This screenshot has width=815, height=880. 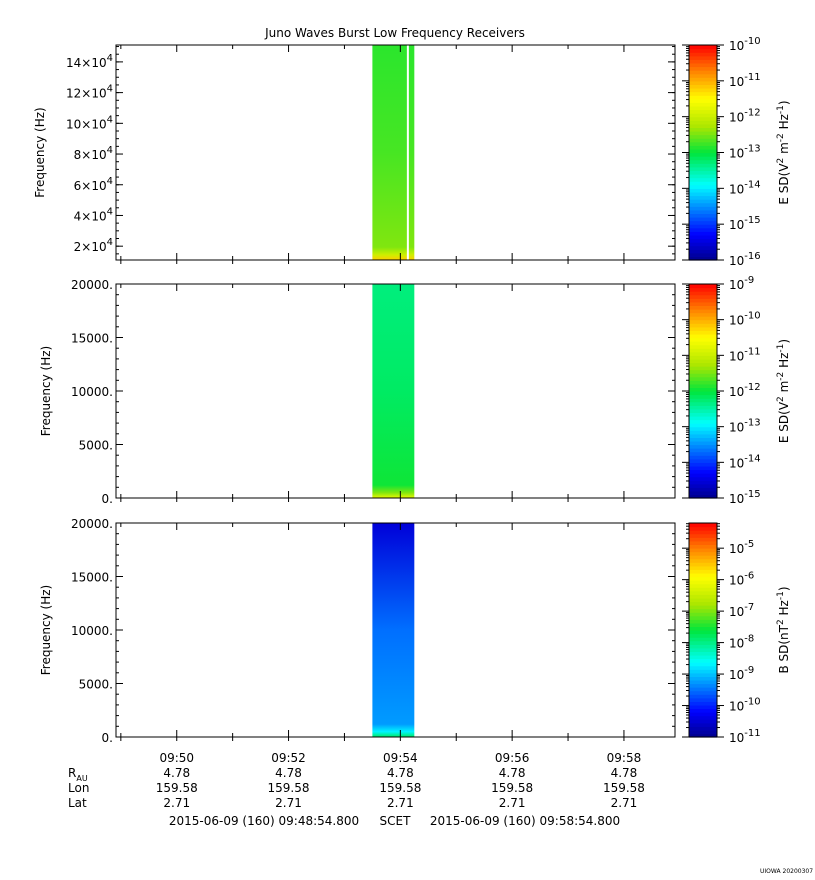 I want to click on time-frame-label: SCET, so click(x=396, y=821).